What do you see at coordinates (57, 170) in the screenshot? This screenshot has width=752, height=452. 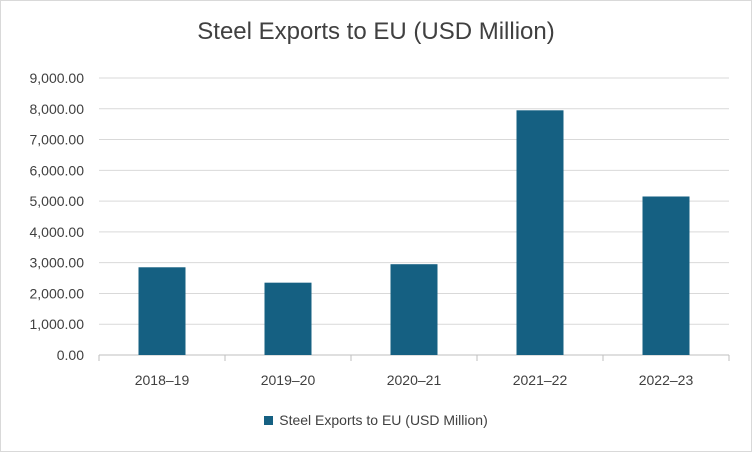 I see `y-tick-label: 6,000.00` at bounding box center [57, 170].